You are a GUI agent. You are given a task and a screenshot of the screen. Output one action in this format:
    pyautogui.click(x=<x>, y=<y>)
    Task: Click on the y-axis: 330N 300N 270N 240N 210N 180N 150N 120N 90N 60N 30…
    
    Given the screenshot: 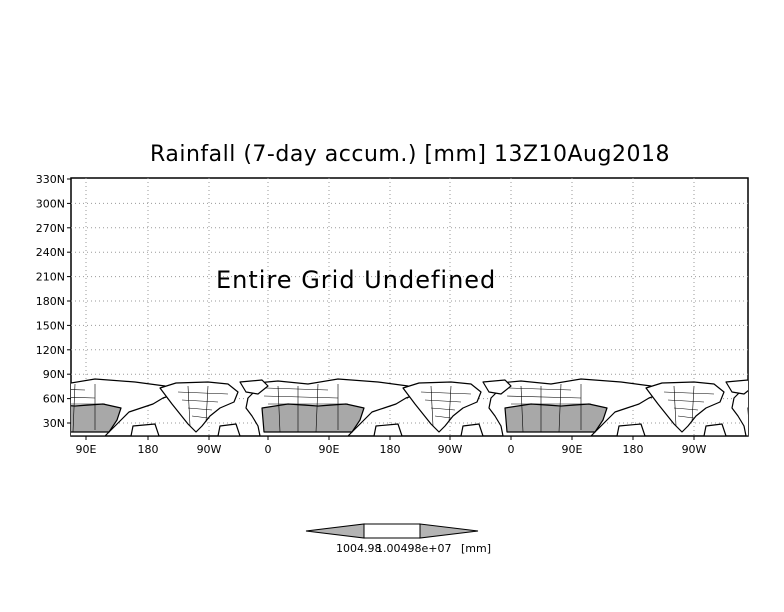 What is the action you would take?
    pyautogui.click(x=53, y=301)
    